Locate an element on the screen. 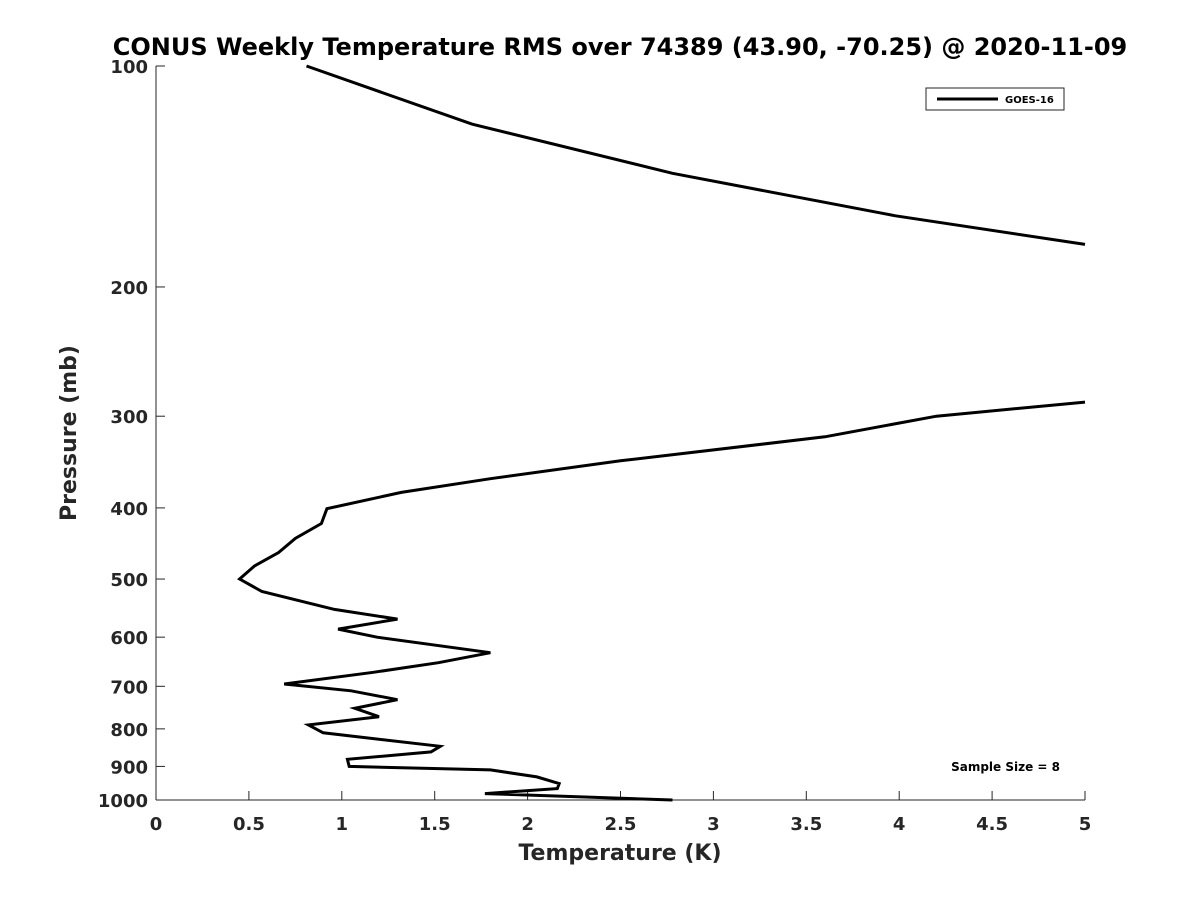 The image size is (1200, 900). y-tick-label: 900 is located at coordinates (129, 767).